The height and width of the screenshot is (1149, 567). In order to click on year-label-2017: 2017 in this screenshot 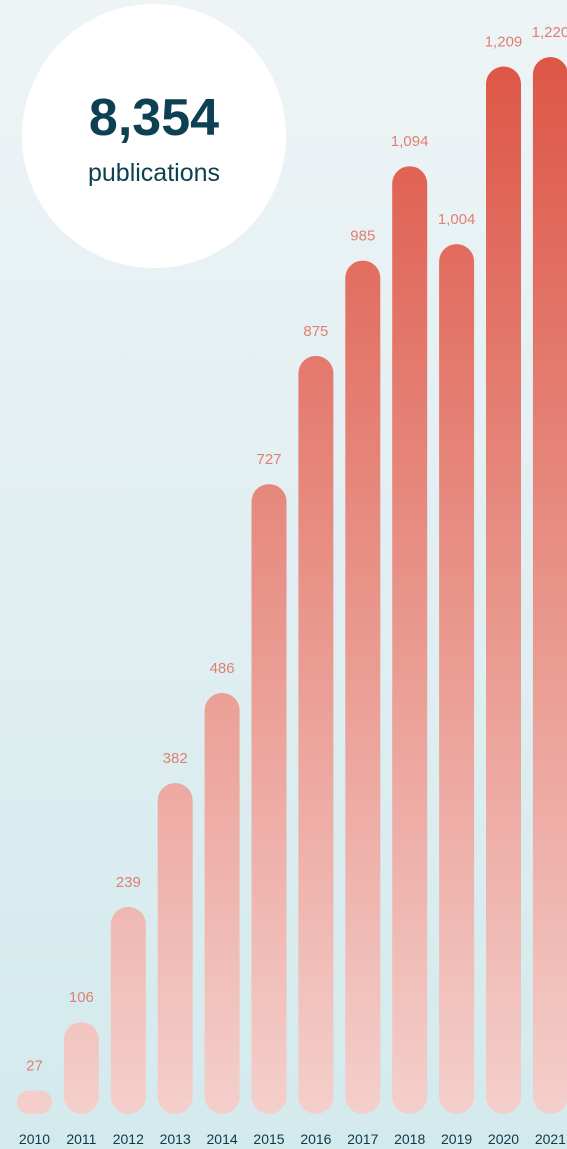, I will do `click(362, 1139)`.